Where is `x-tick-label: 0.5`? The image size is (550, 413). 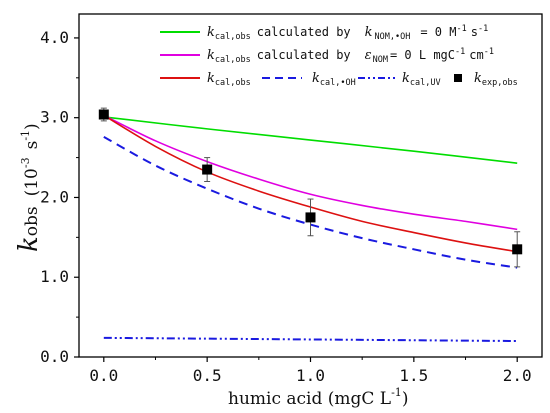 x-tick-label: 0.5 is located at coordinates (207, 375).